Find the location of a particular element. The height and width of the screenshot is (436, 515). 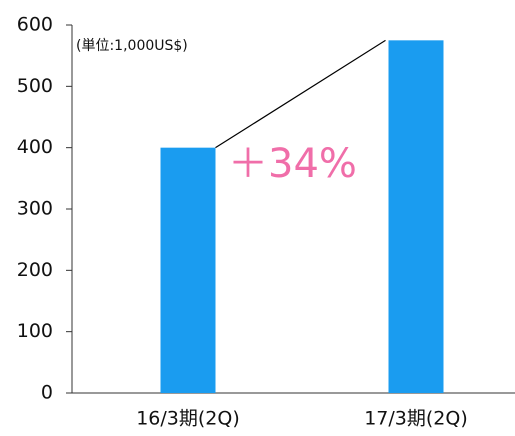

y-tick-label: 100 is located at coordinates (35, 331).